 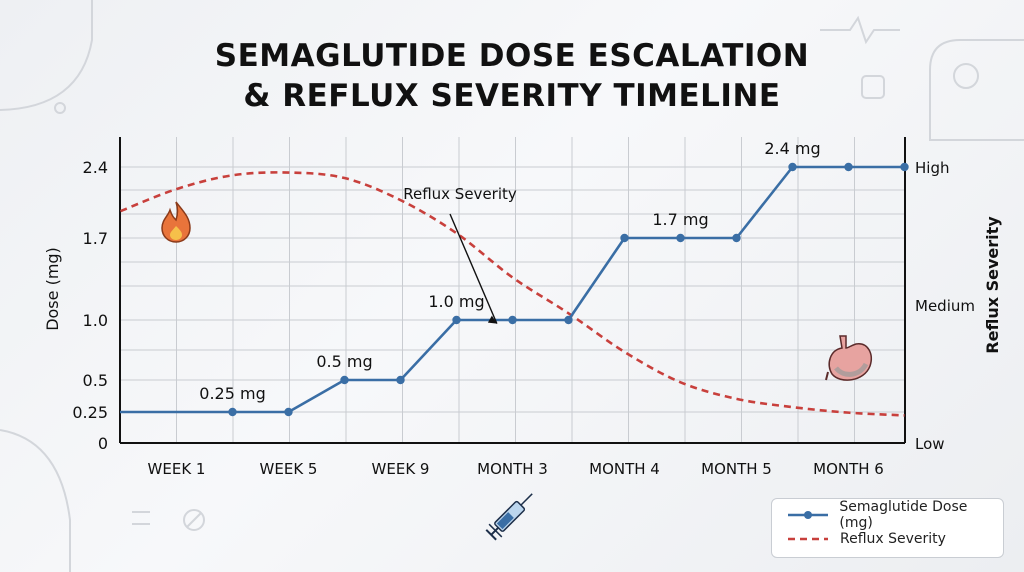 I want to click on legend-swatch-dose, so click(x=808, y=515).